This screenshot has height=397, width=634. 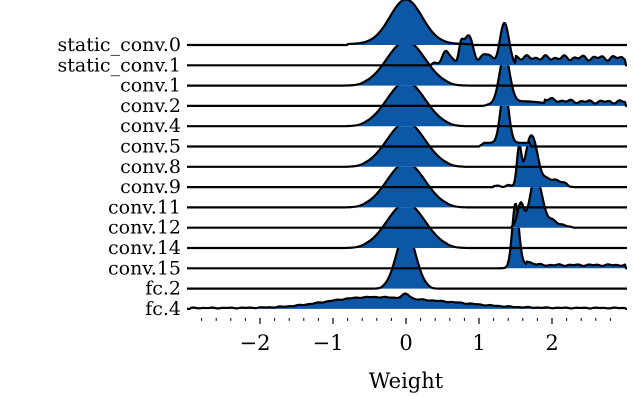 I want to click on row-label: conv.2, so click(x=150, y=106).